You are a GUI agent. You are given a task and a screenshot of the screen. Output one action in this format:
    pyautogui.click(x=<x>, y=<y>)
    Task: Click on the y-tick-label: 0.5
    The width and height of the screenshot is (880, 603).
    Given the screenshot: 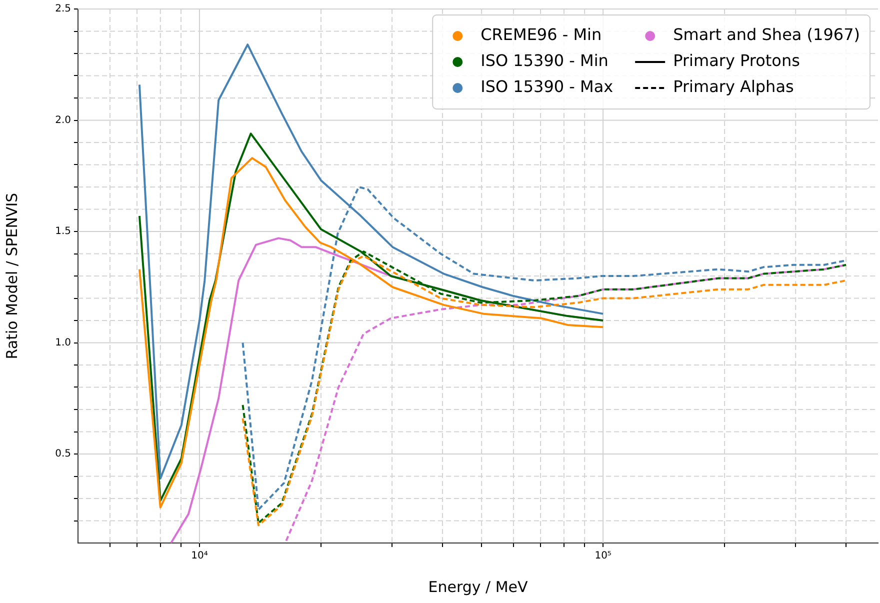 What is the action you would take?
    pyautogui.click(x=63, y=454)
    